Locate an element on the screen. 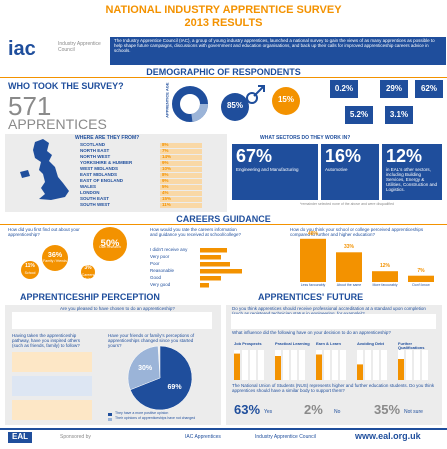  bubble-label: Family / friends is located at coordinates (55, 261).